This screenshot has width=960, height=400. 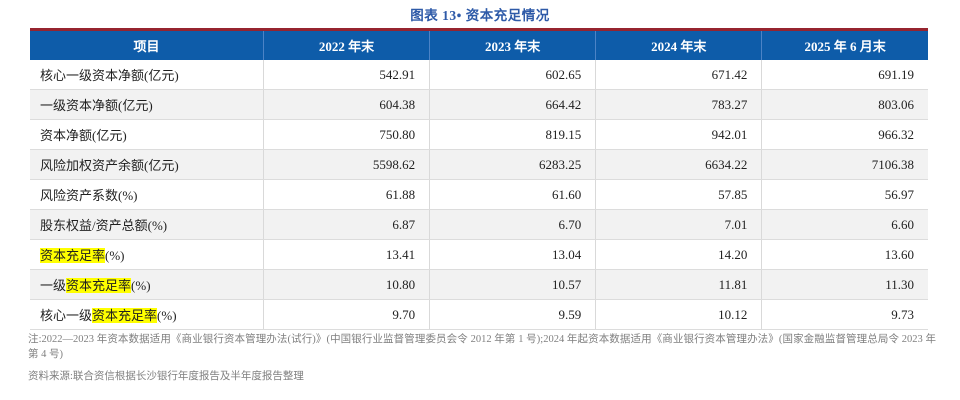 I want to click on cell-2023: 819.15, so click(x=513, y=134).